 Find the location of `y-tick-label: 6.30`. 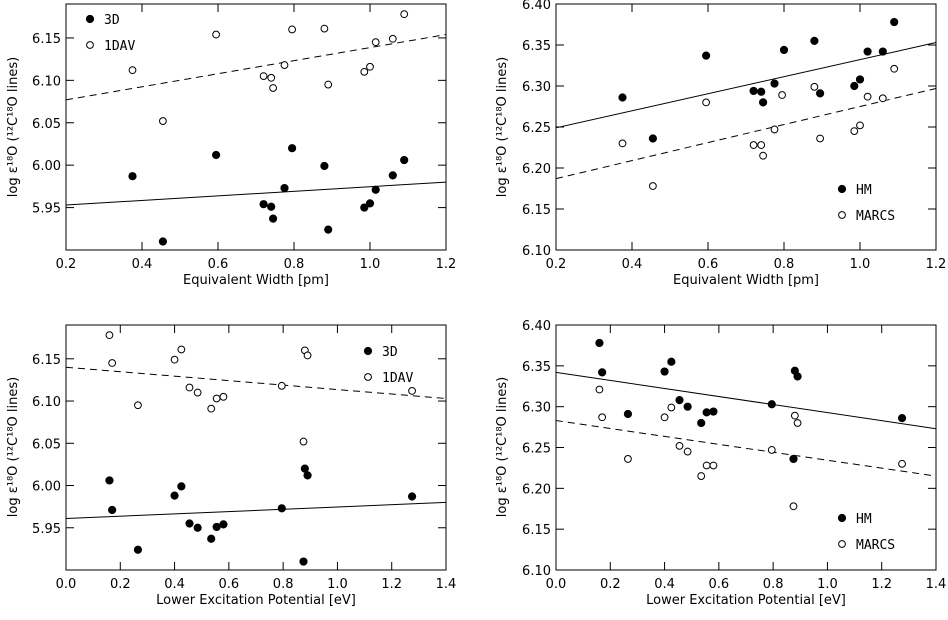

y-tick-label: 6.30 is located at coordinates (536, 87).